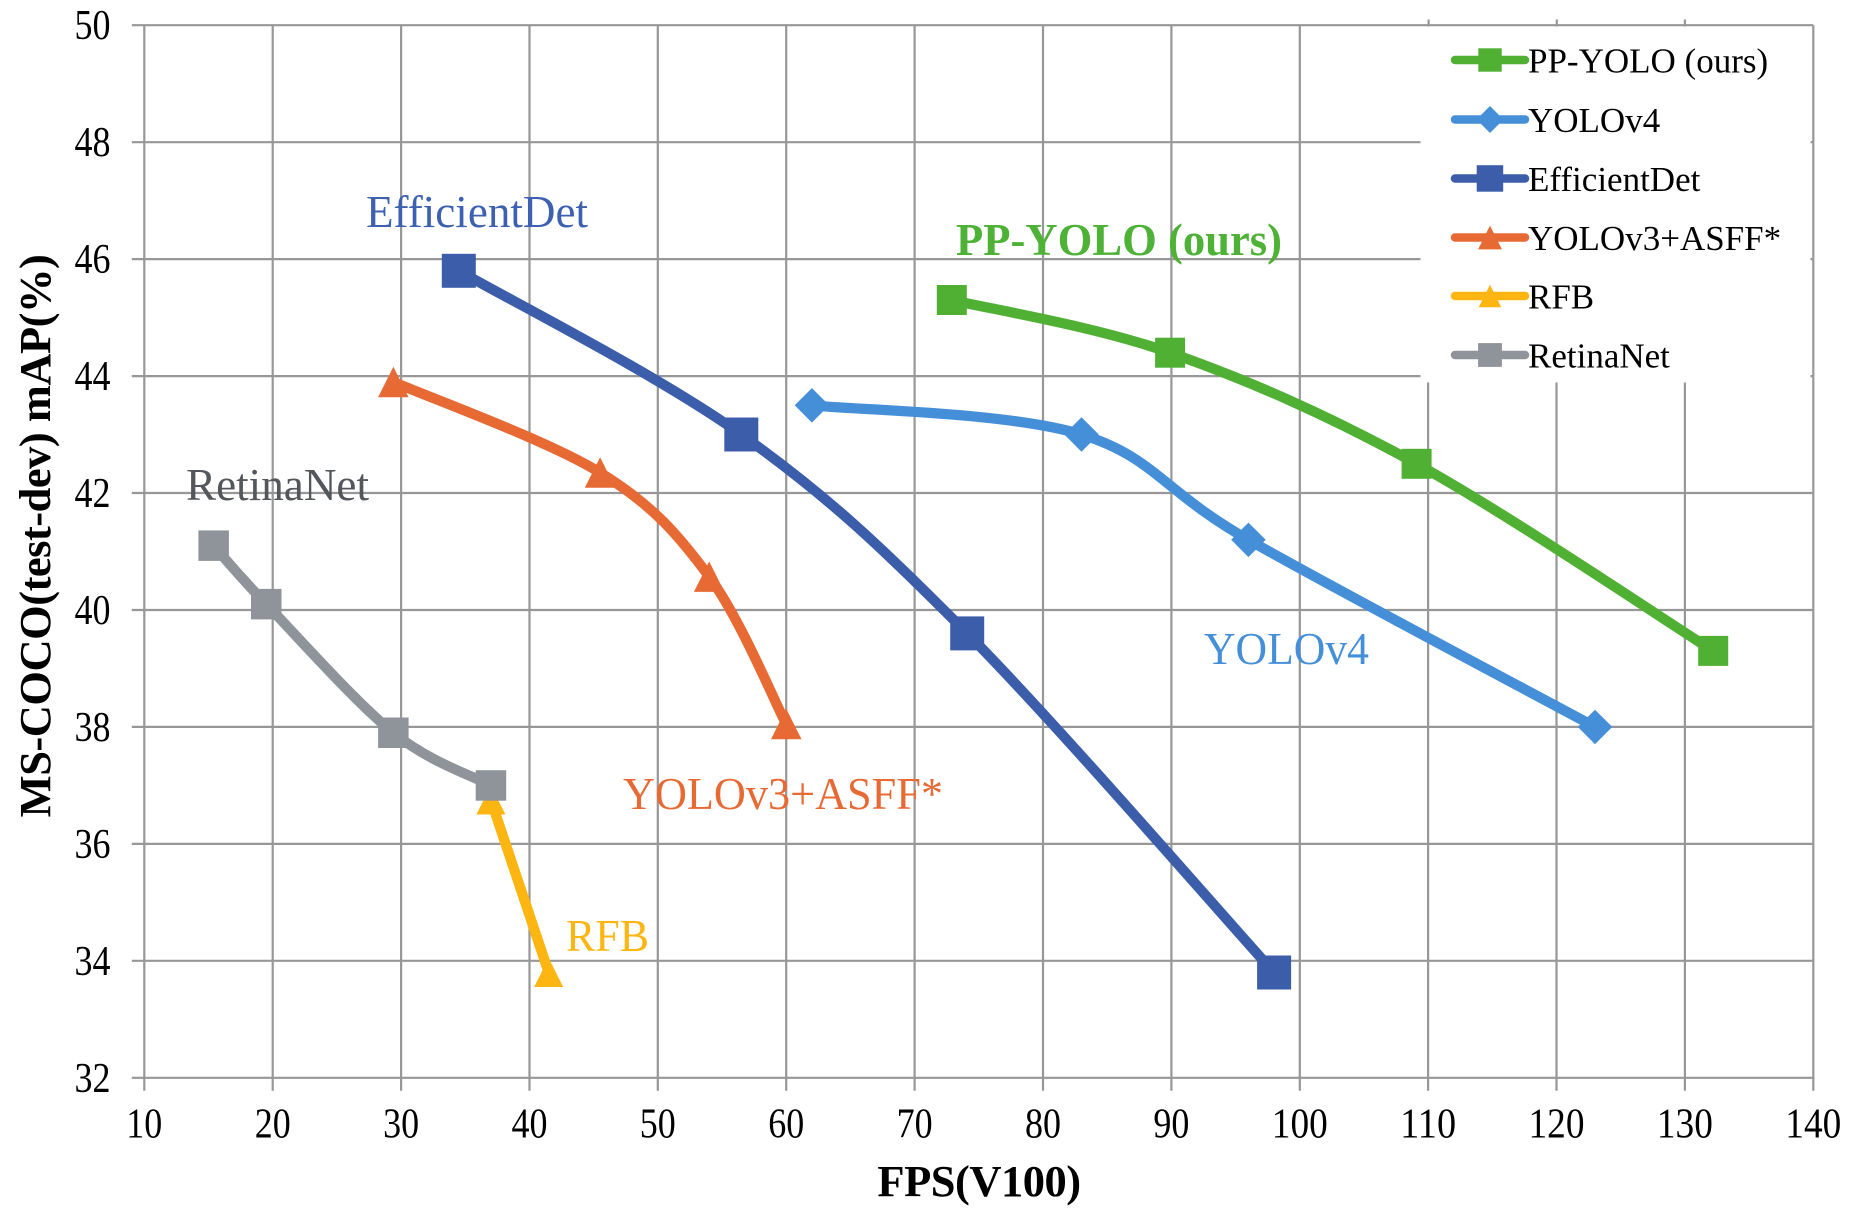  What do you see at coordinates (1428, 1125) in the screenshot?
I see `svg-text: 110` at bounding box center [1428, 1125].